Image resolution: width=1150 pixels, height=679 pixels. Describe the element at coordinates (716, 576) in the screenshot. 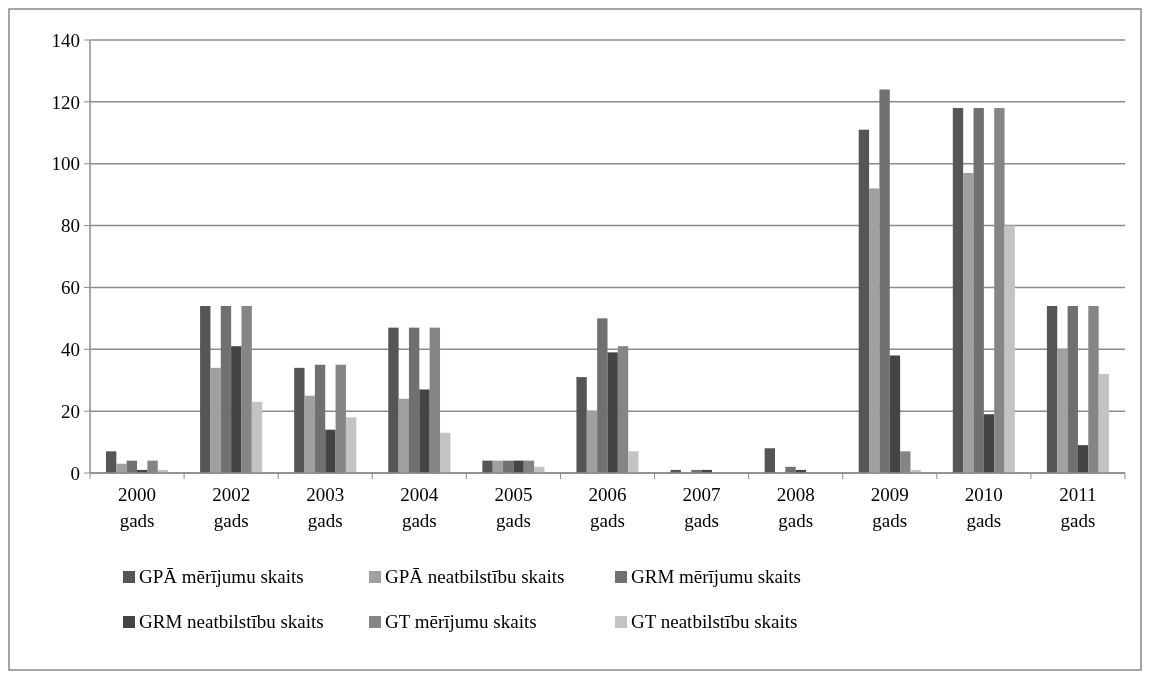

I see `legend-label: GRM mērījumu skaits` at that location.